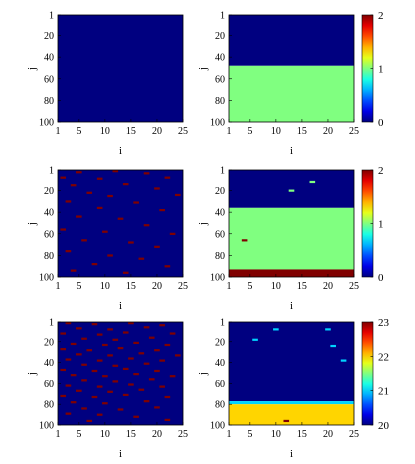  Describe the element at coordinates (354, 286) in the screenshot. I see `x-tick-label: 25` at that location.